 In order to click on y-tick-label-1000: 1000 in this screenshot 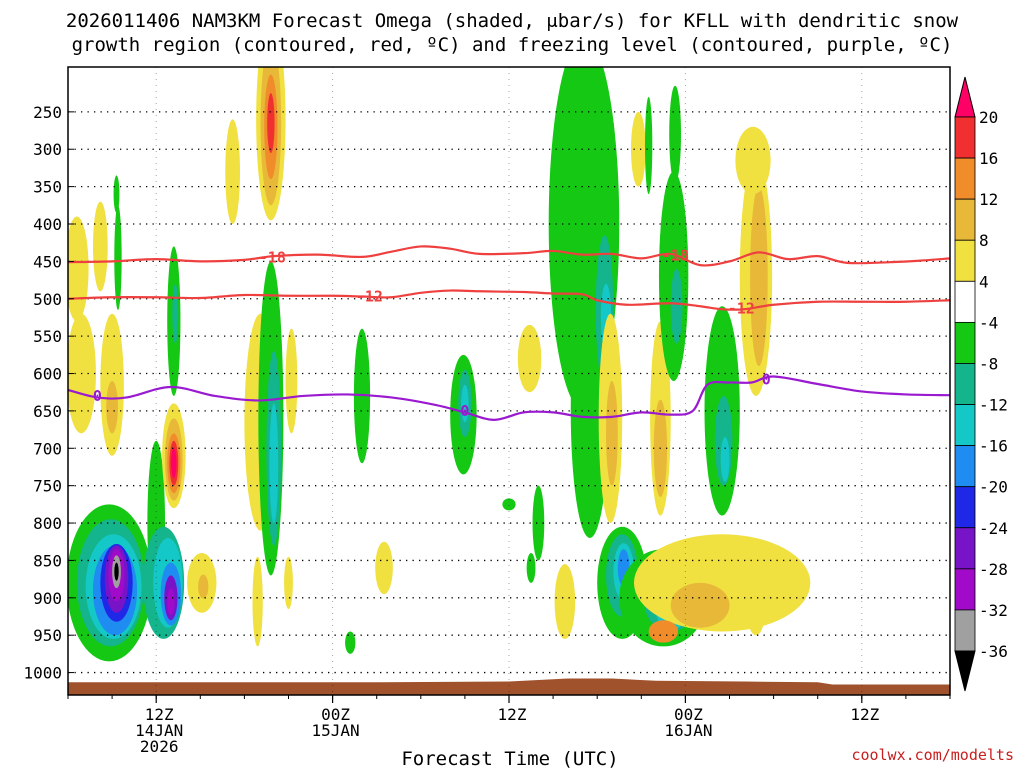, I will do `click(42, 673)`.